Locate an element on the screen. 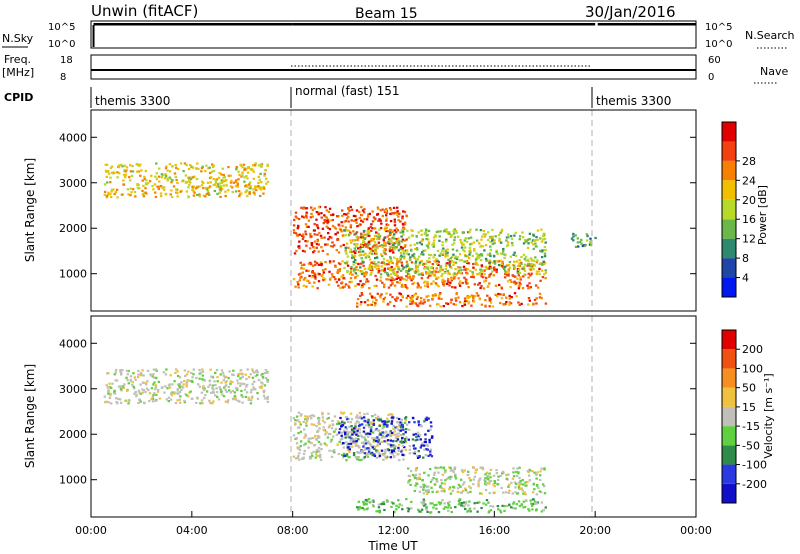 This screenshot has height=554, width=800. x-tick-label: 16:00 is located at coordinates (494, 530).